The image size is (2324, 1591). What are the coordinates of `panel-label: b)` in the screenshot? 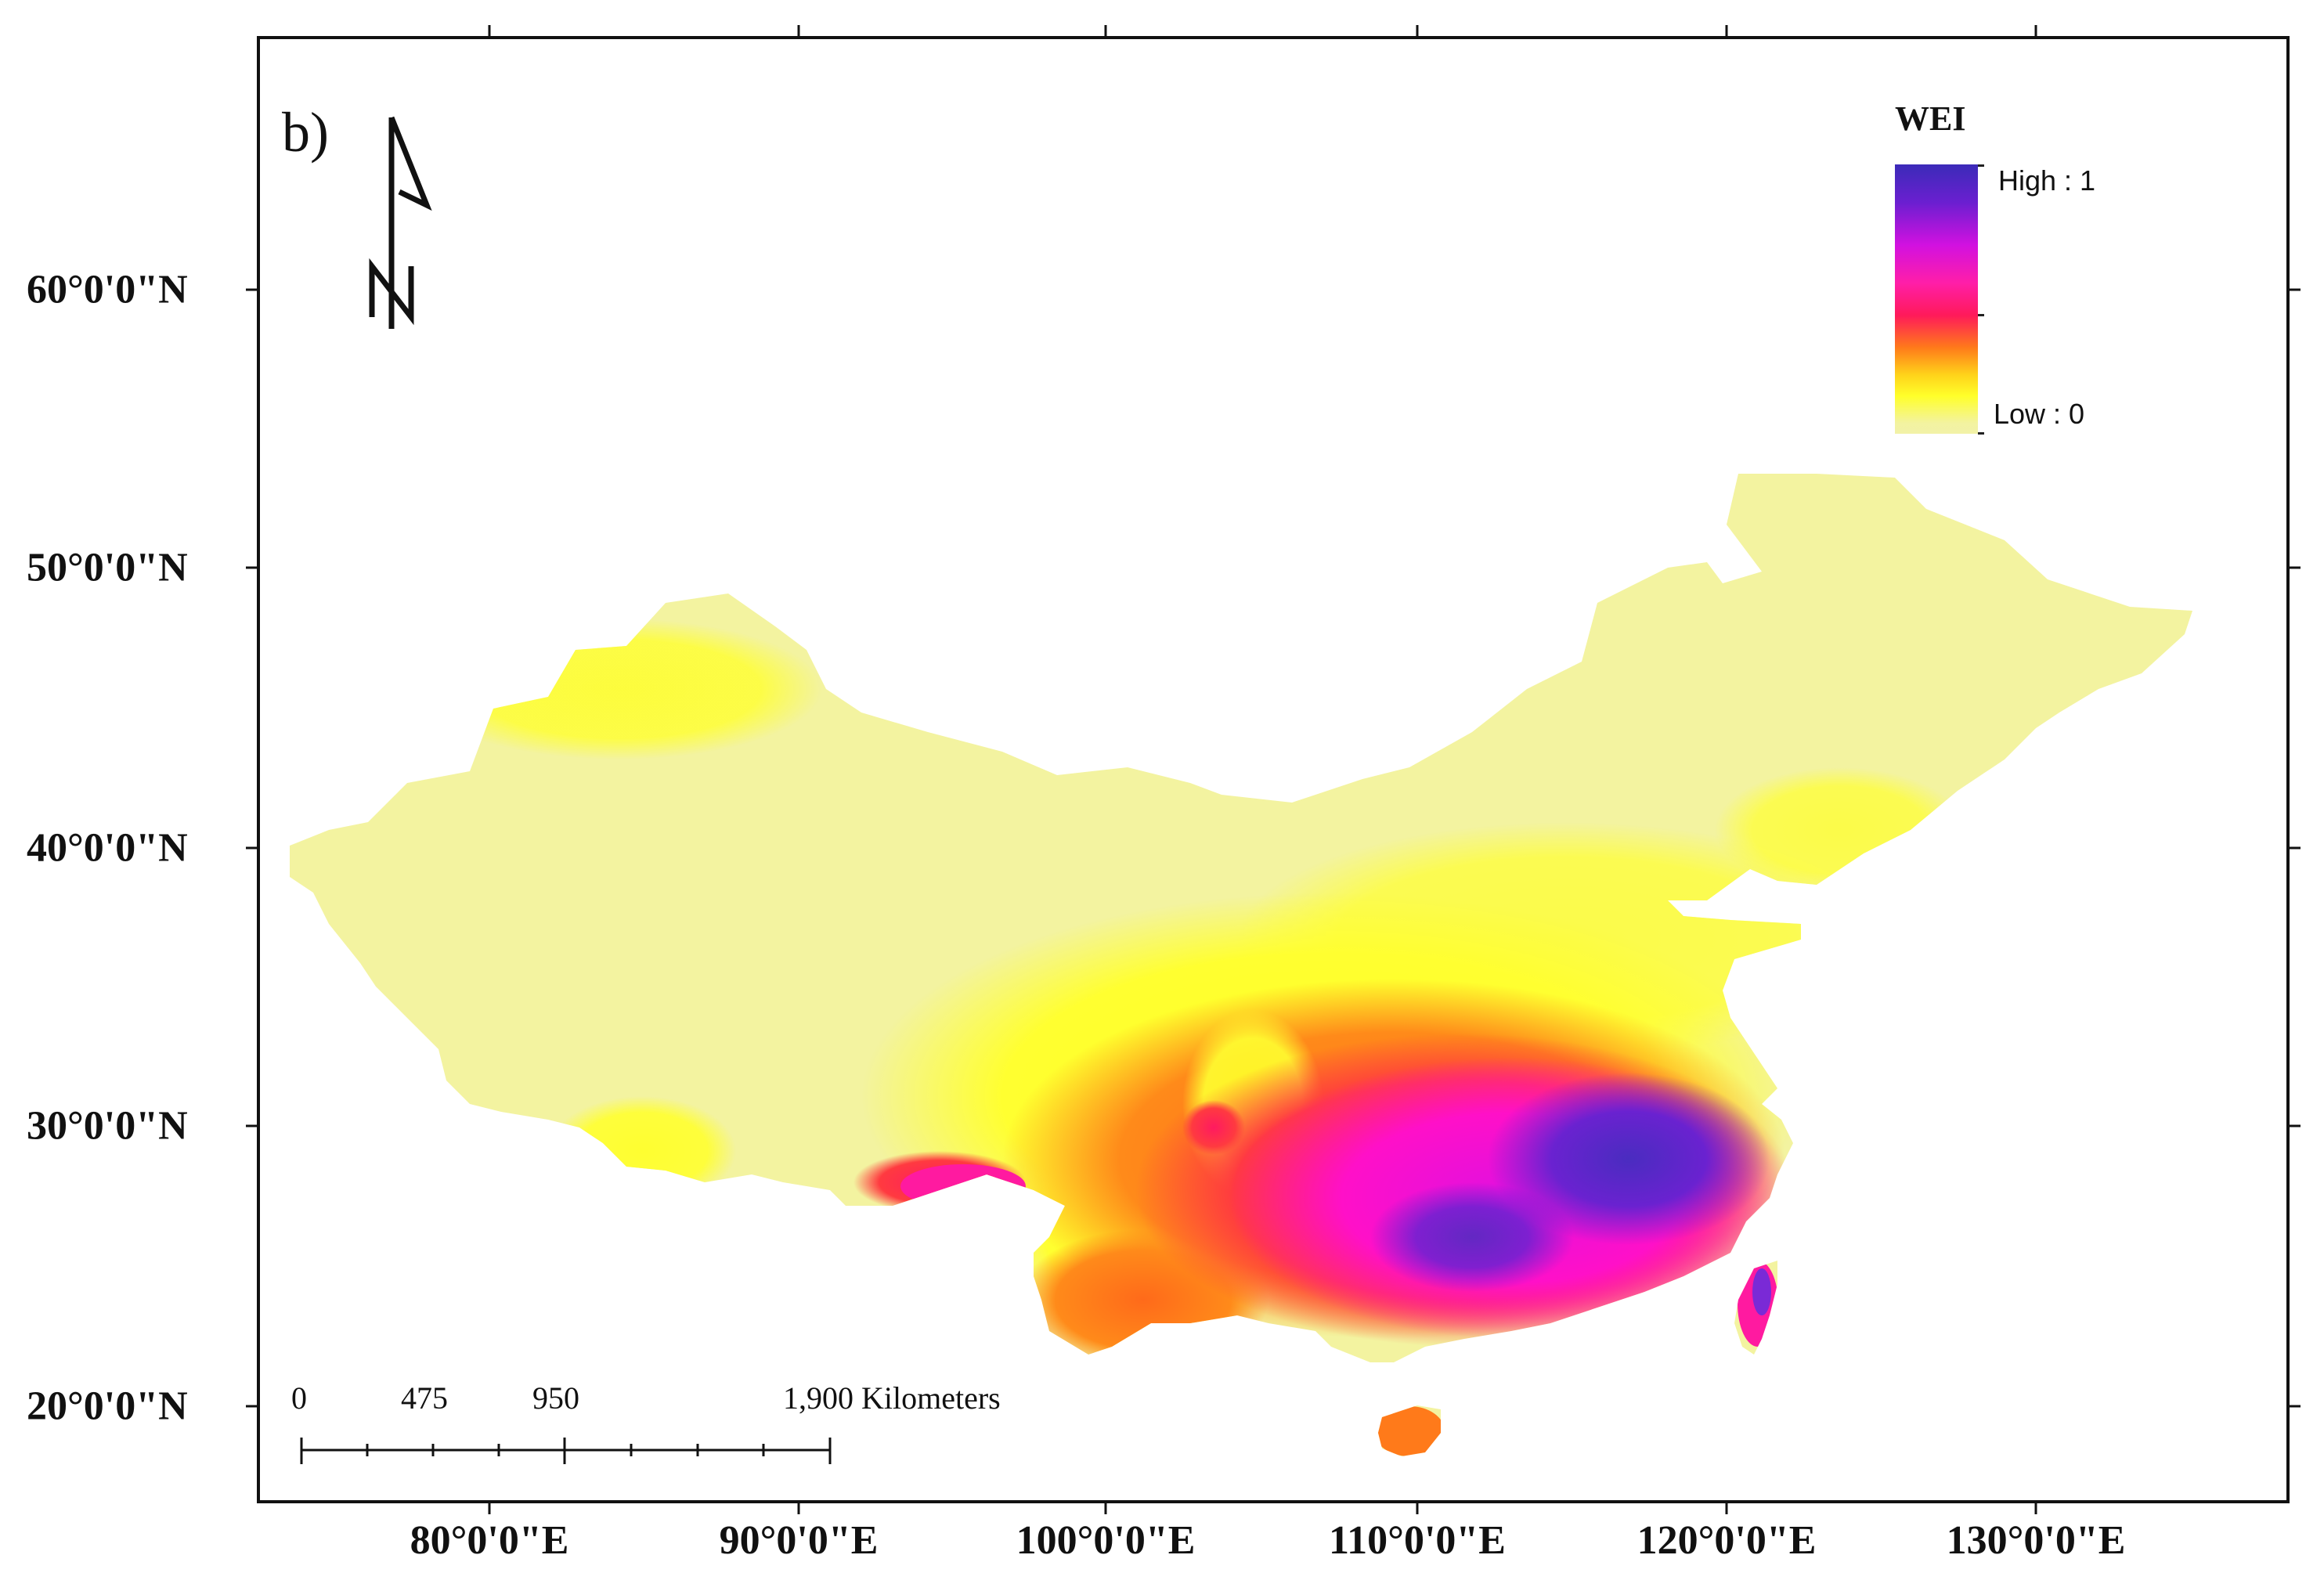 It's located at (305, 132).